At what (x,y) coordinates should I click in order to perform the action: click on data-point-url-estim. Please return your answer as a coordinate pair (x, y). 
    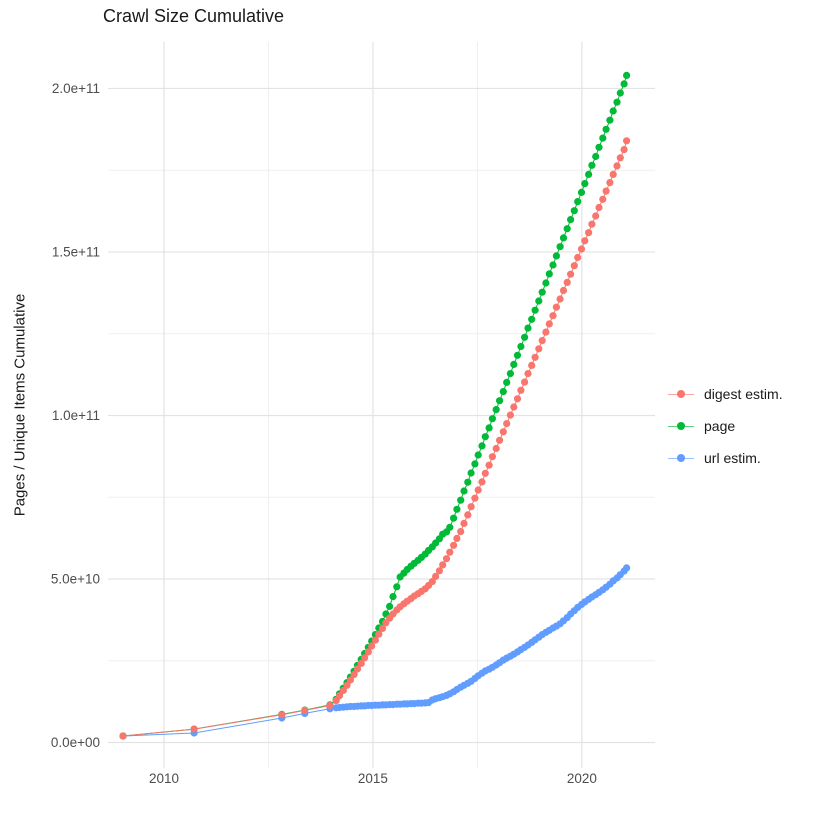
    Looking at the image, I should click on (627, 568).